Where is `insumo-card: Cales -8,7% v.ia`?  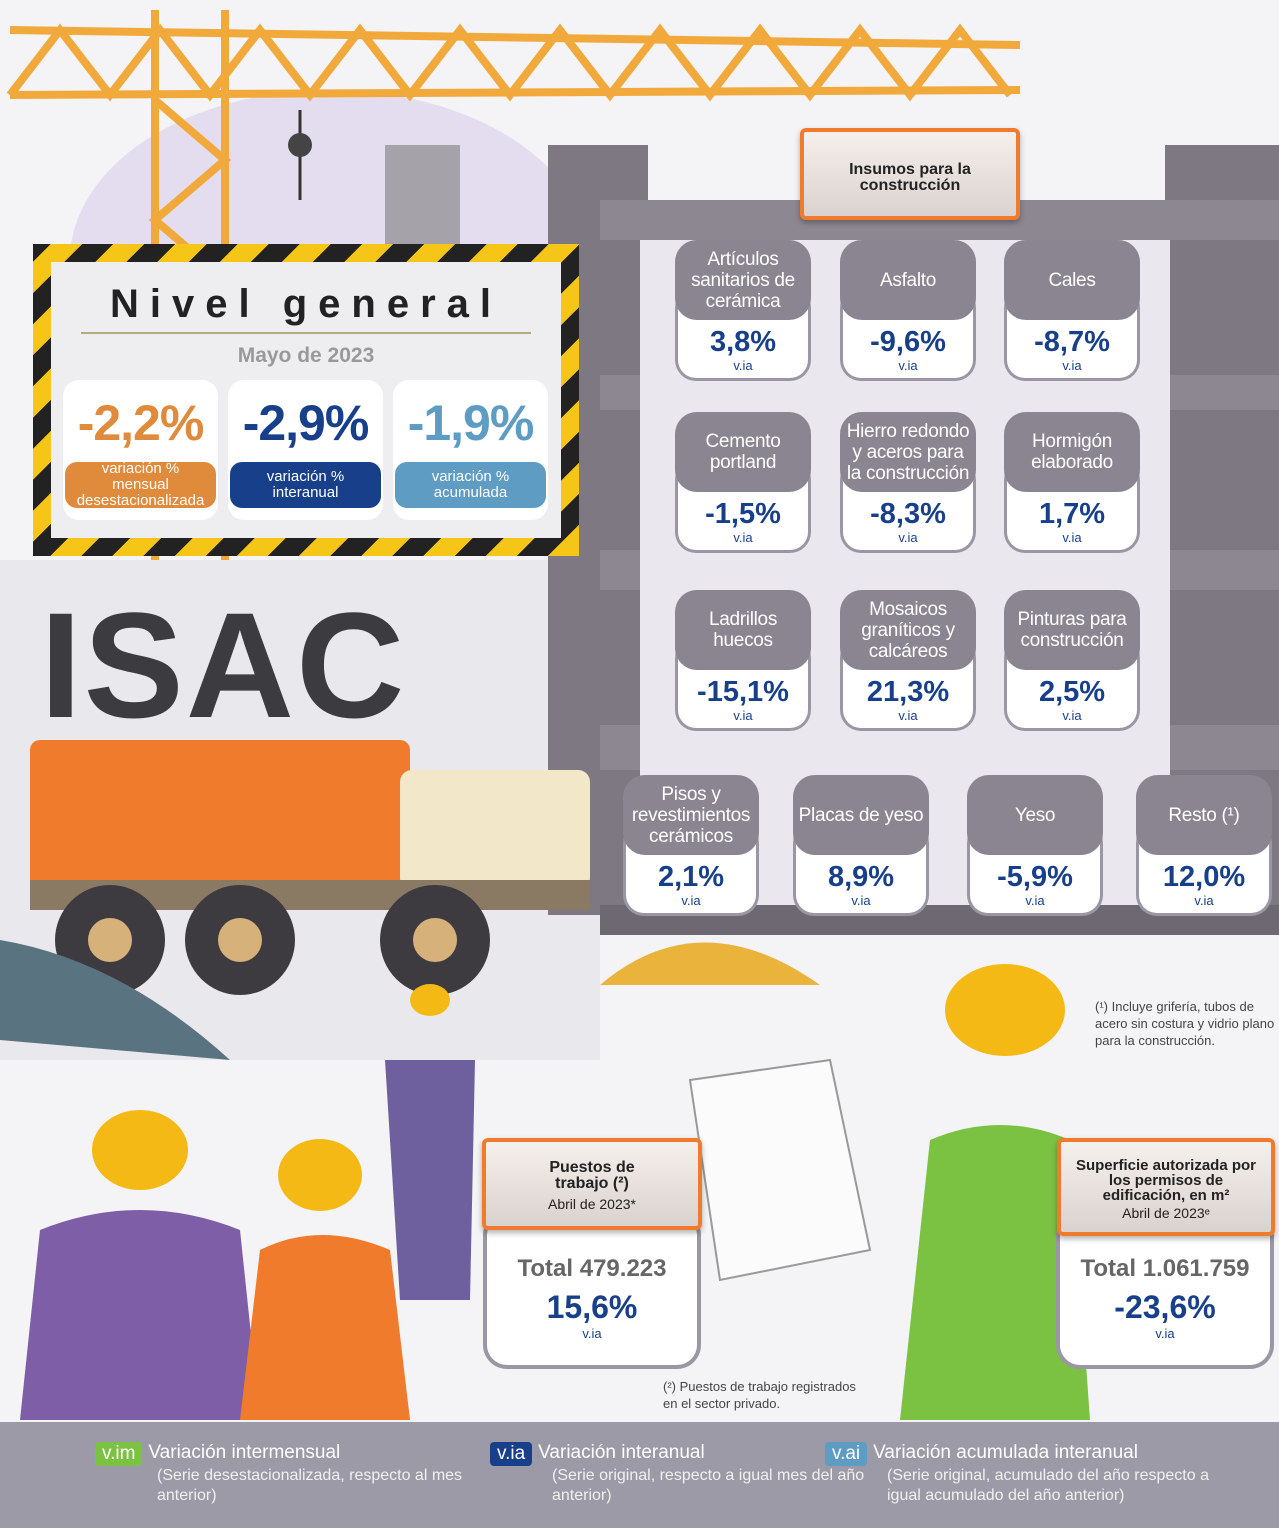 insumo-card: Cales -8,7% v.ia is located at coordinates (1072, 309).